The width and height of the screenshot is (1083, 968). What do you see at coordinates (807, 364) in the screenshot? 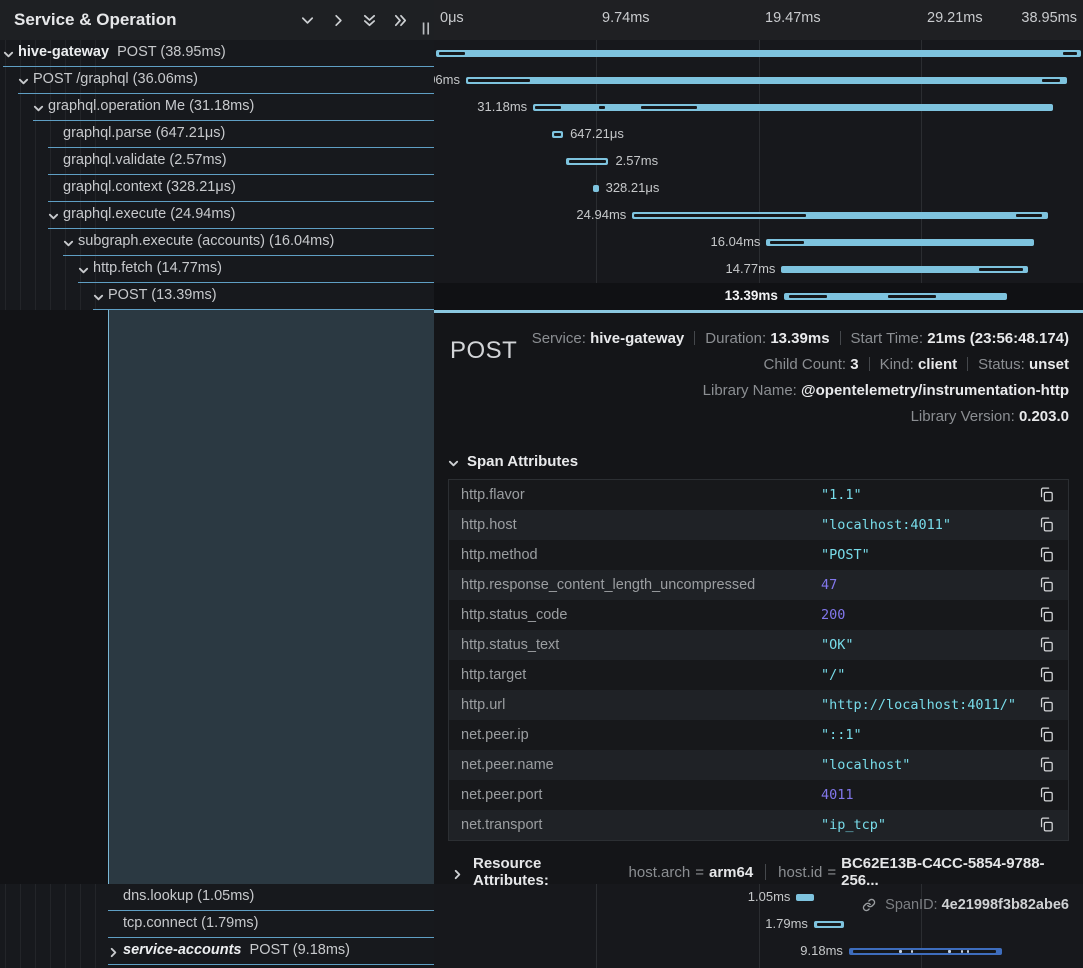
I see `detail-meta-label: Child Count:` at bounding box center [807, 364].